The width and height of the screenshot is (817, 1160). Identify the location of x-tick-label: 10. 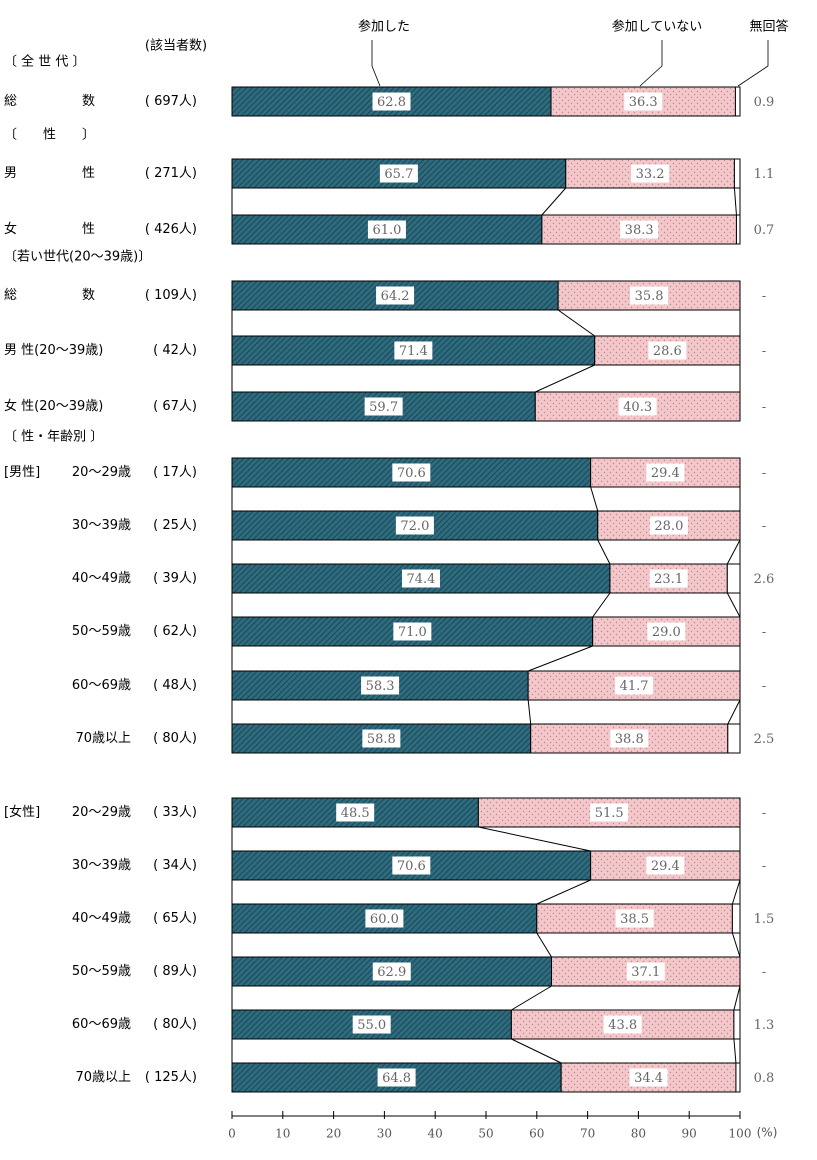
(282, 1134).